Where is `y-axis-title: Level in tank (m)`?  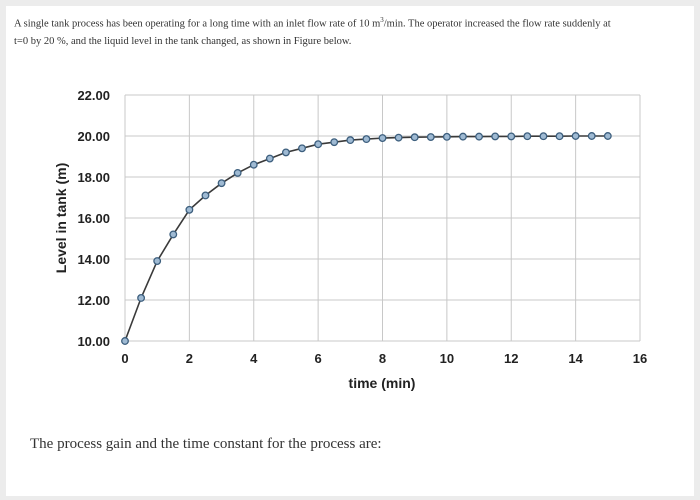
y-axis-title: Level in tank (m) is located at coordinates (61, 218).